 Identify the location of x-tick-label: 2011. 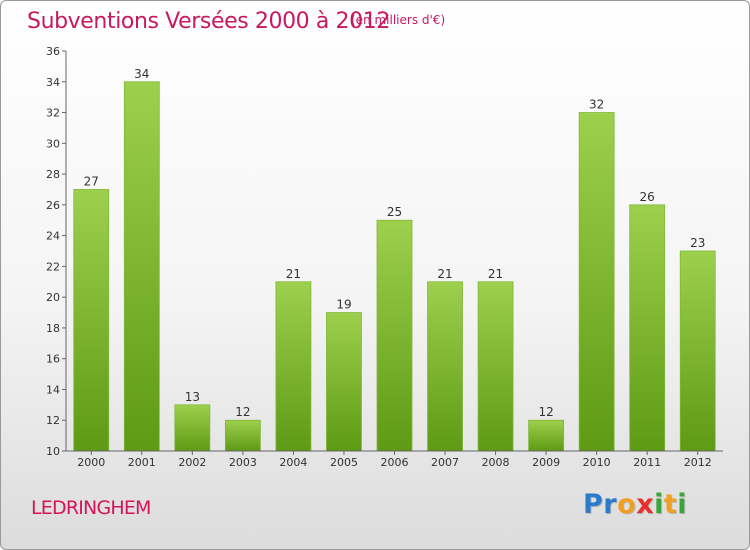
(647, 462).